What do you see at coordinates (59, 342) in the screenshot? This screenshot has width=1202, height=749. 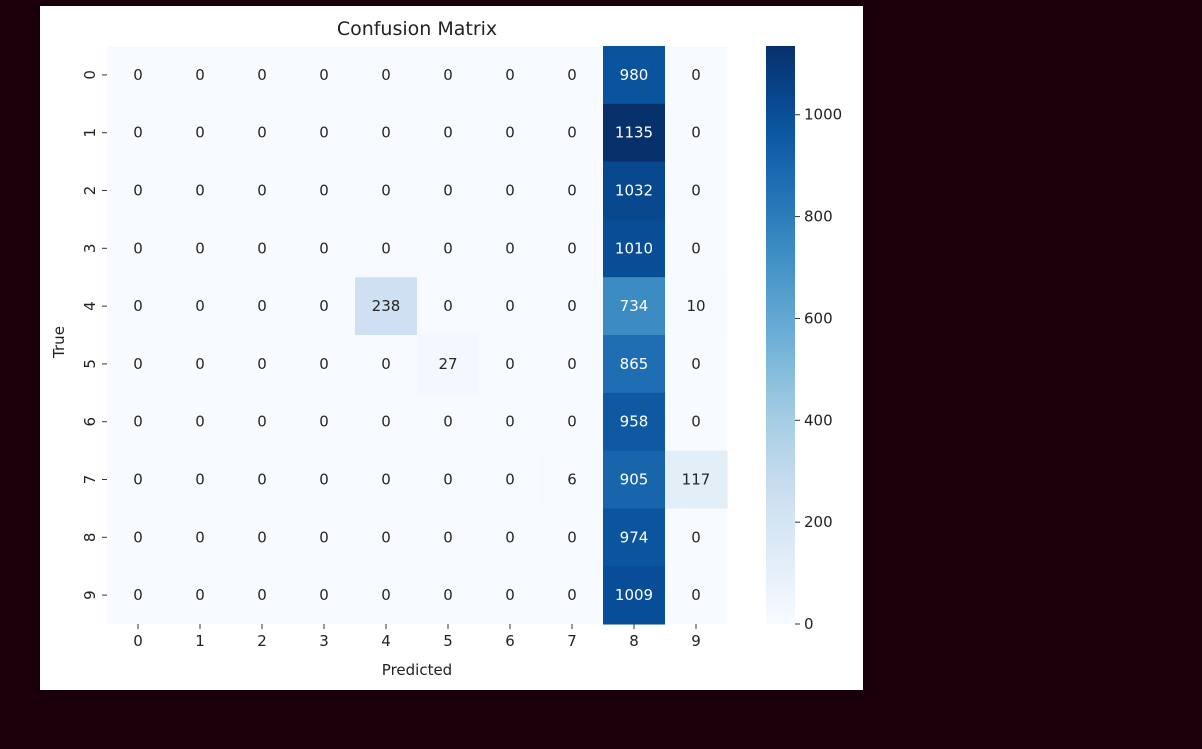 I see `y-axis-label: True` at bounding box center [59, 342].